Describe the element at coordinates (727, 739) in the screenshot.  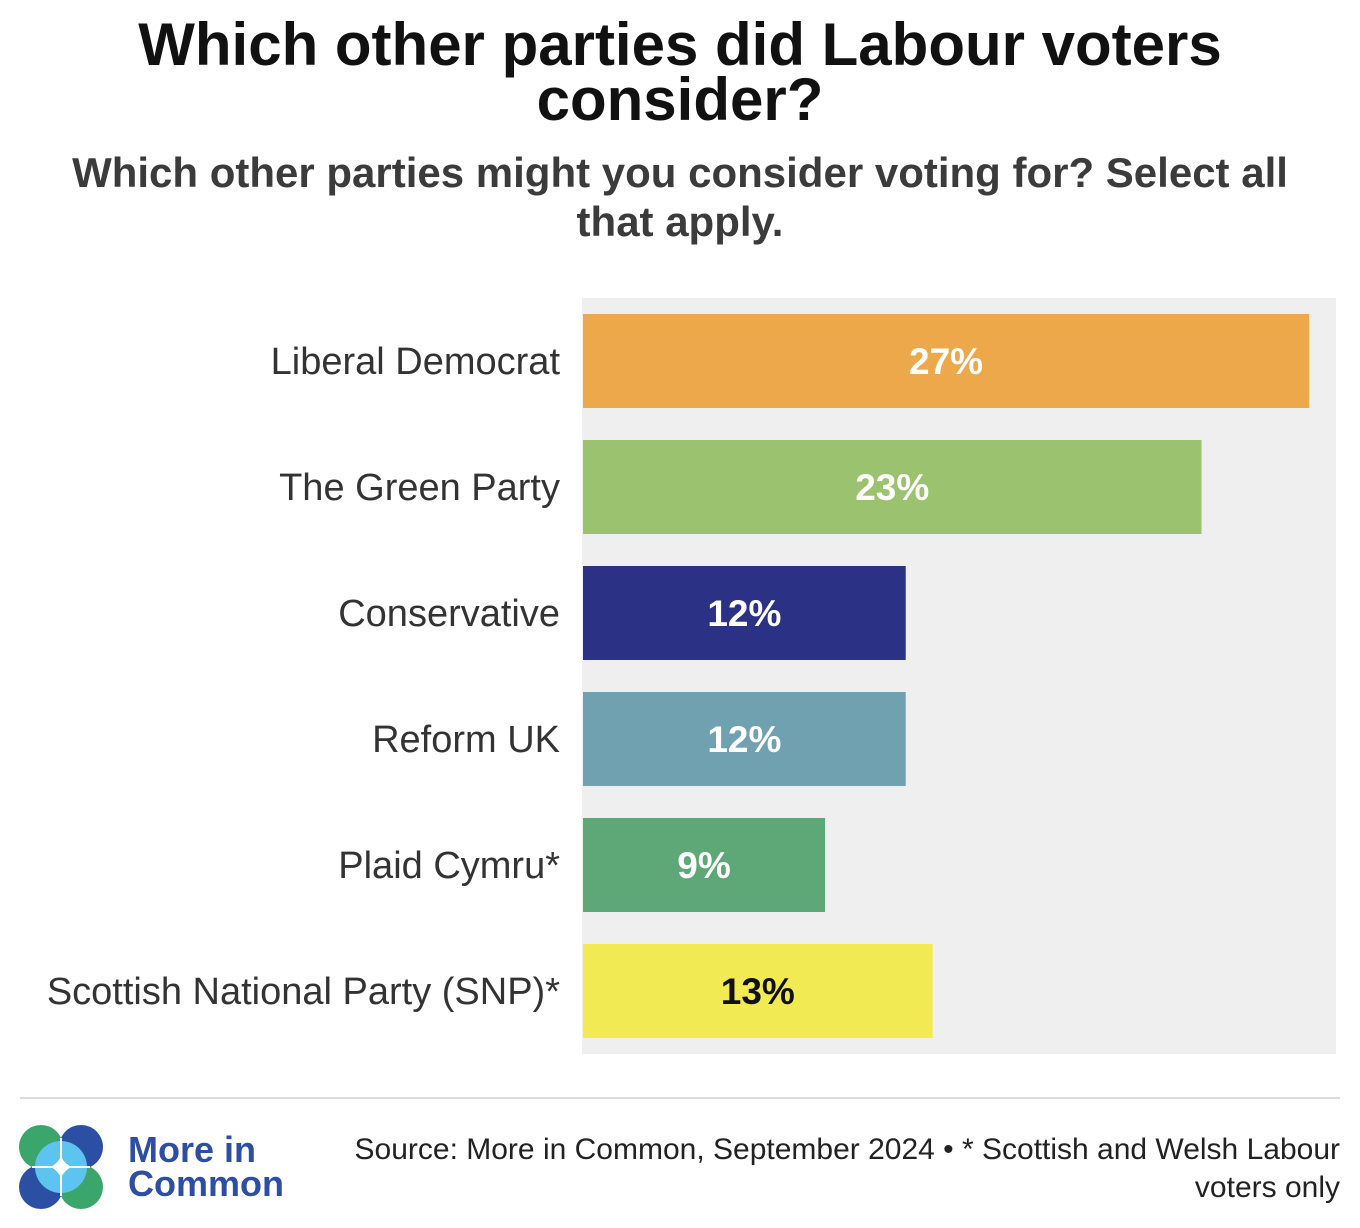
I see `value-number-reform-uk: 12` at that location.